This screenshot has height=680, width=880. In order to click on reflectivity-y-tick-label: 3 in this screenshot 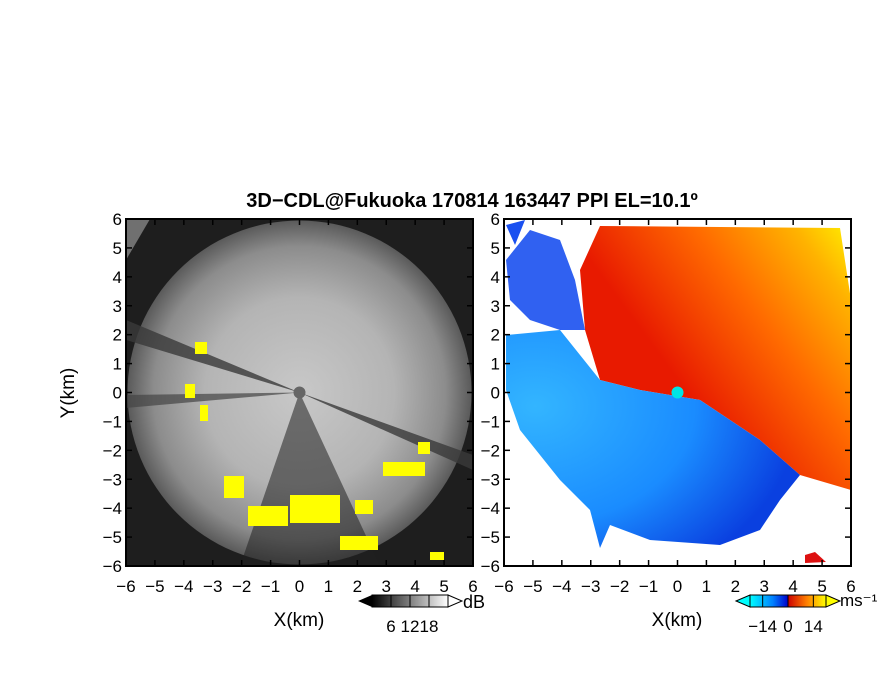, I will do `click(117, 306)`.